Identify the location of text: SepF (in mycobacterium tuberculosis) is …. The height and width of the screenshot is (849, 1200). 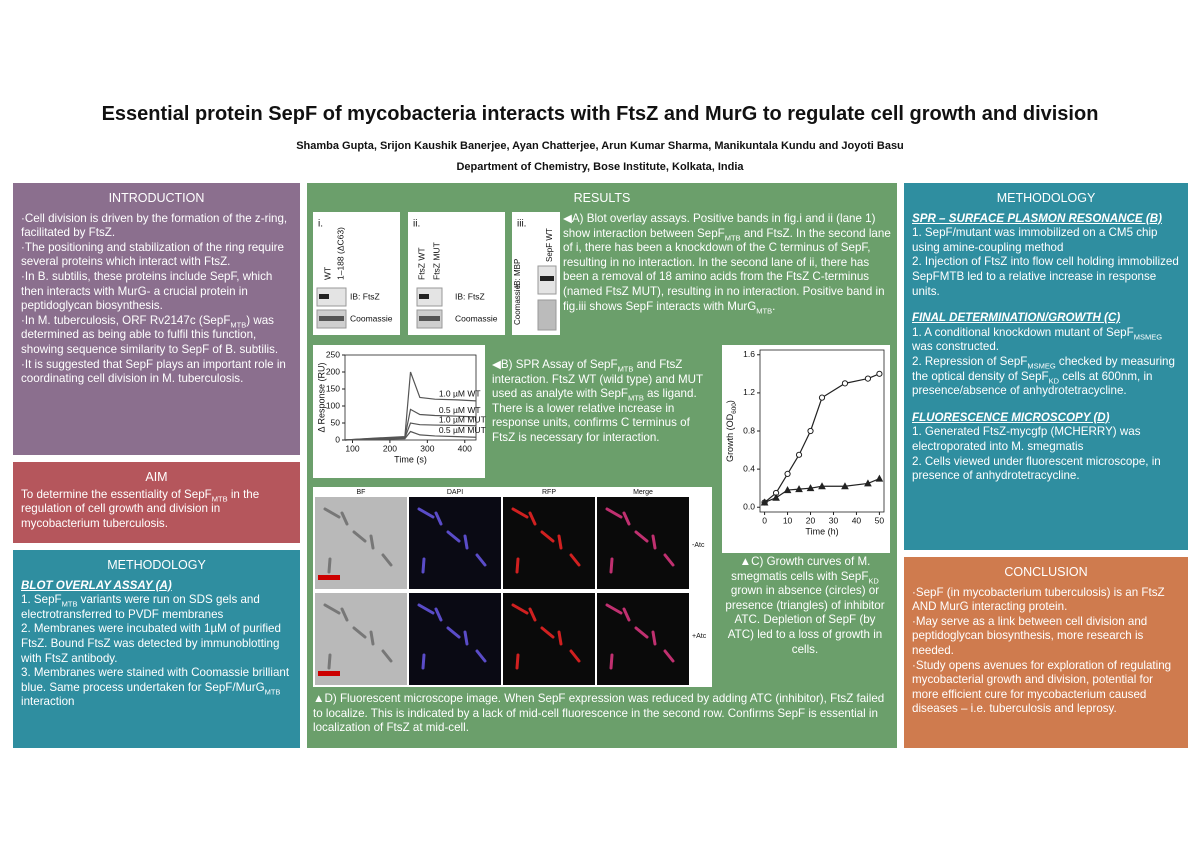
(1038, 599).